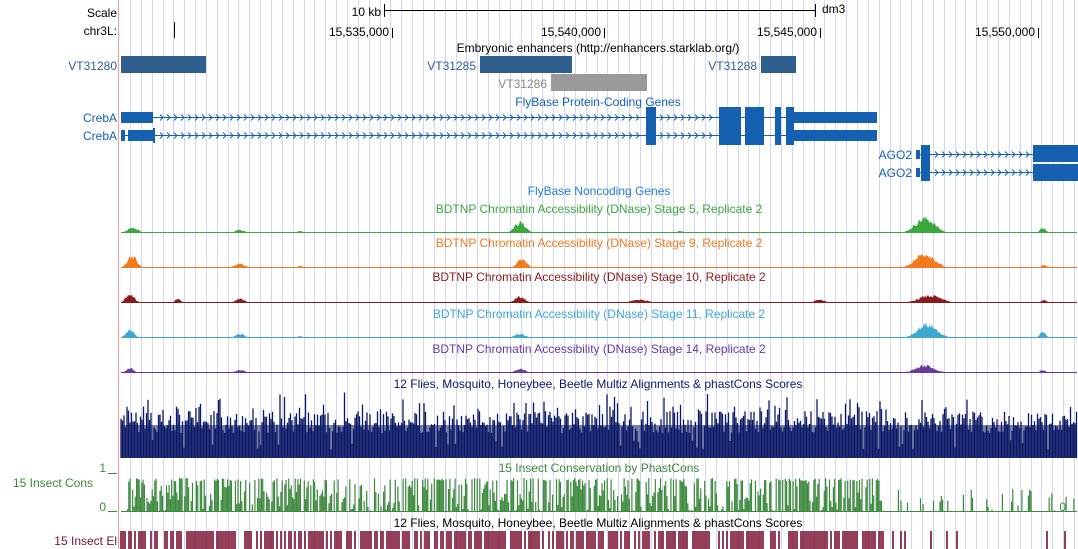  Describe the element at coordinates (599, 298) in the screenshot. I see `dnase-stage10-signal` at that location.